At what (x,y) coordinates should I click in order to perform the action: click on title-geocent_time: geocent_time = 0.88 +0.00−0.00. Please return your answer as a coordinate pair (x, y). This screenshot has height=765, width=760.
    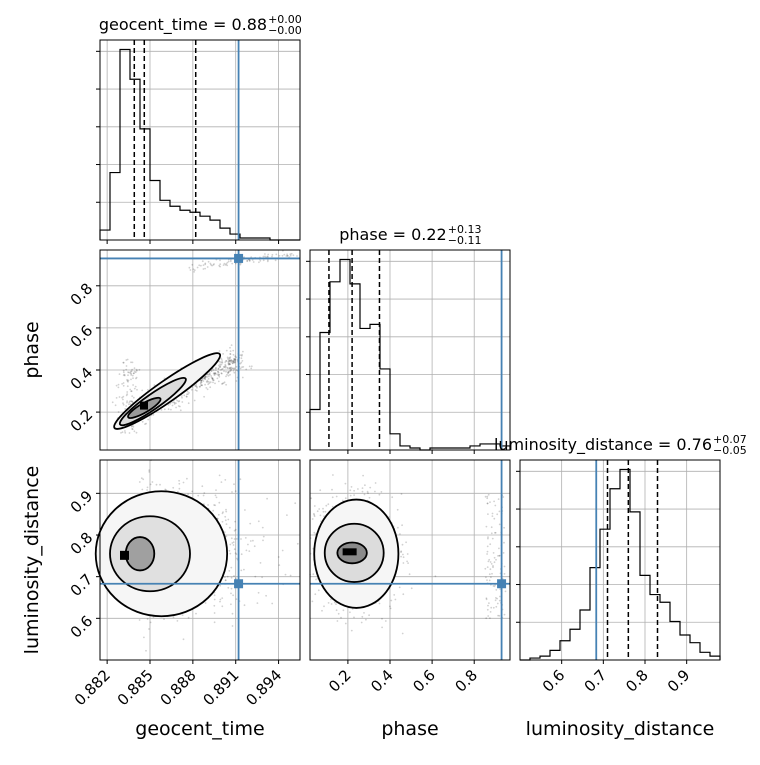
    Looking at the image, I should click on (200, 25).